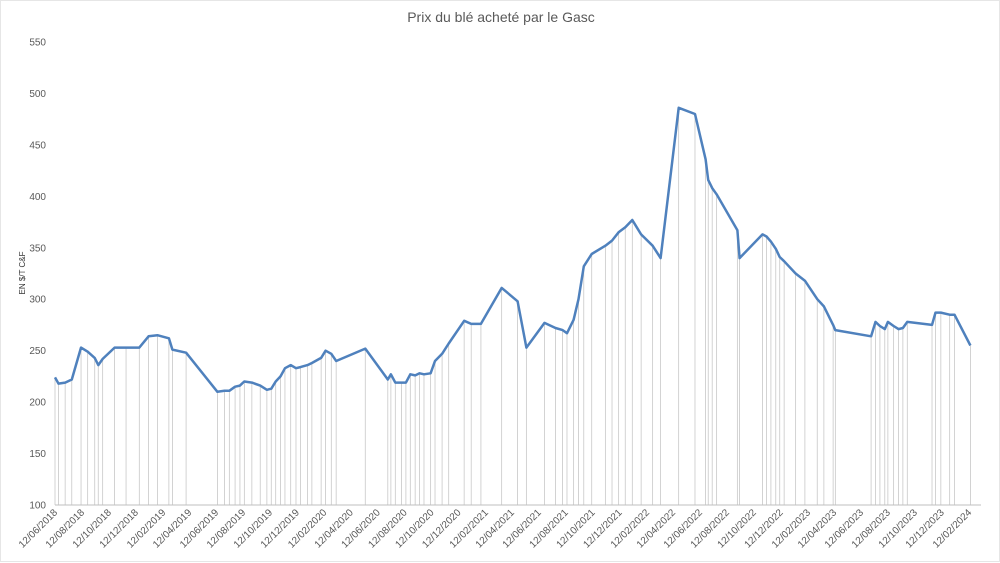 Image resolution: width=1000 pixels, height=563 pixels. Describe the element at coordinates (37, 275) in the screenshot. I see `y-axis-ticks: 100 150 200 250 300 350 400 450 500 550` at that location.